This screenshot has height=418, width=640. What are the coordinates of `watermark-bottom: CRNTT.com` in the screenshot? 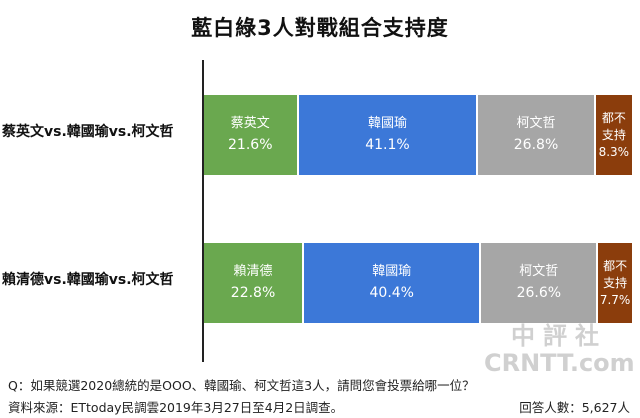 It's located at (559, 363).